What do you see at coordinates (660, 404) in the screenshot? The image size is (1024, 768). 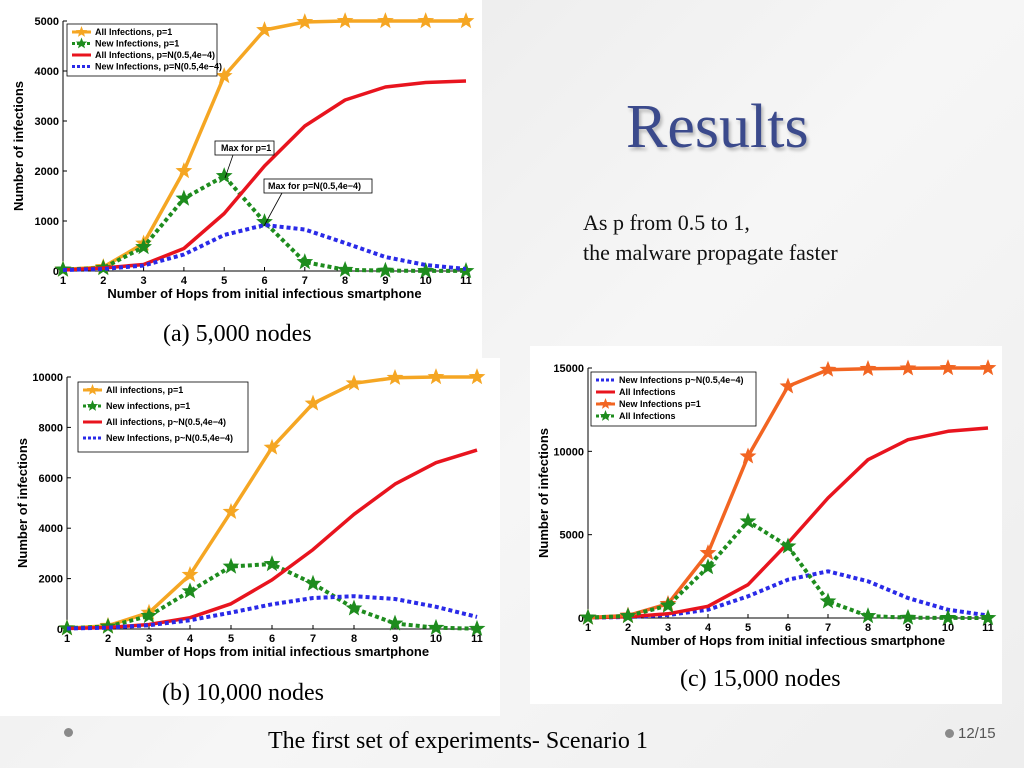 I see `legend-label: New Infections p=1` at bounding box center [660, 404].